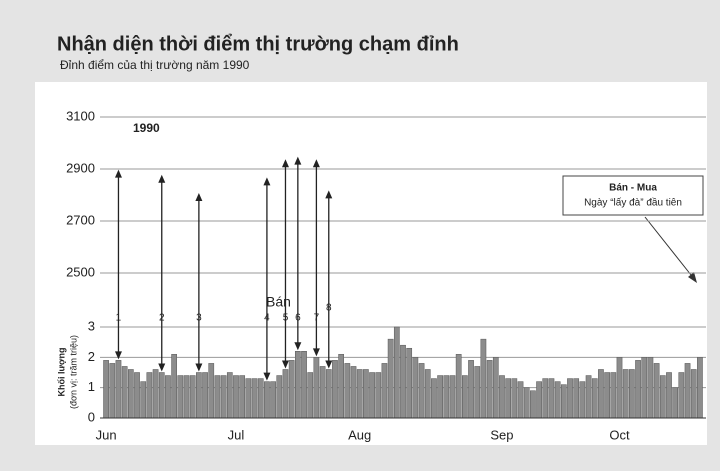 This screenshot has height=471, width=720. I want to click on note-box, so click(633, 195).